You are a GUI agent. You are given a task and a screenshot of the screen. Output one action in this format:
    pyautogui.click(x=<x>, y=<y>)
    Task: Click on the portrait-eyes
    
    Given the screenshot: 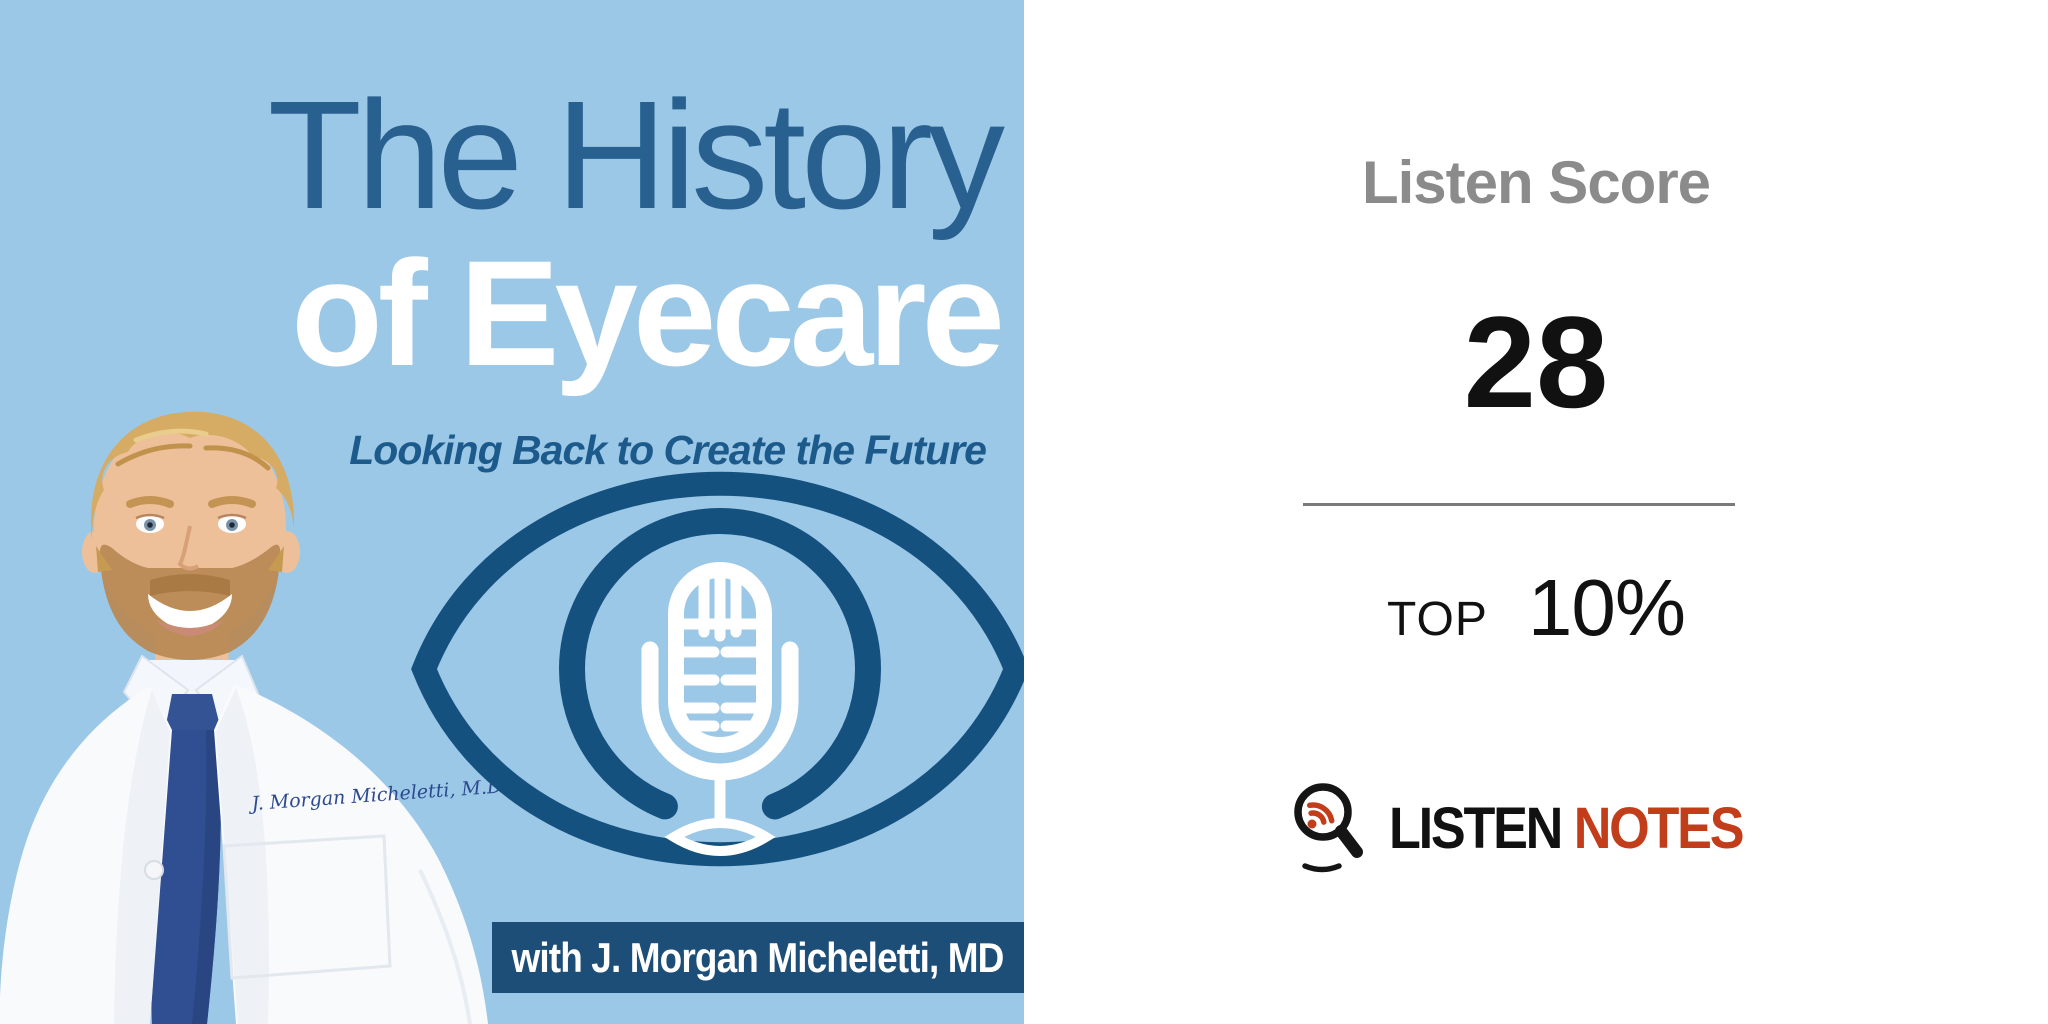 What is the action you would take?
    pyautogui.click(x=191, y=523)
    